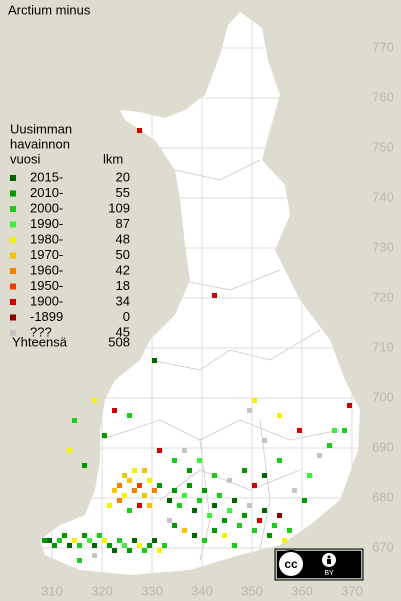 The width and height of the screenshot is (401, 601). Describe the element at coordinates (383, 246) in the screenshot. I see `y-tick-label: 730` at that location.